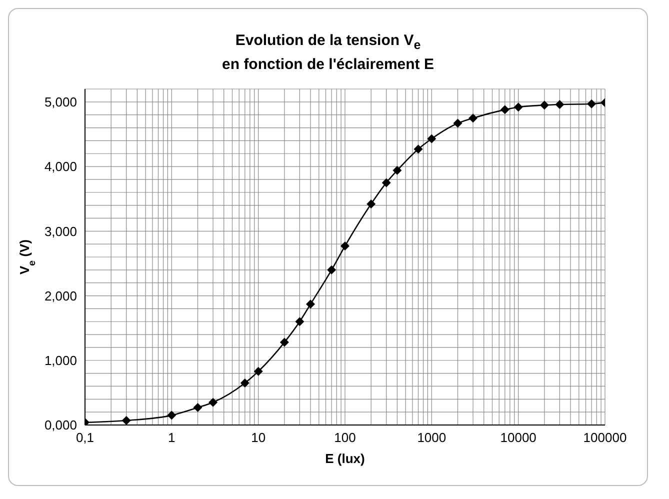 The width and height of the screenshot is (669, 499). I want to click on y-tick-label: 4,000, so click(60, 166).